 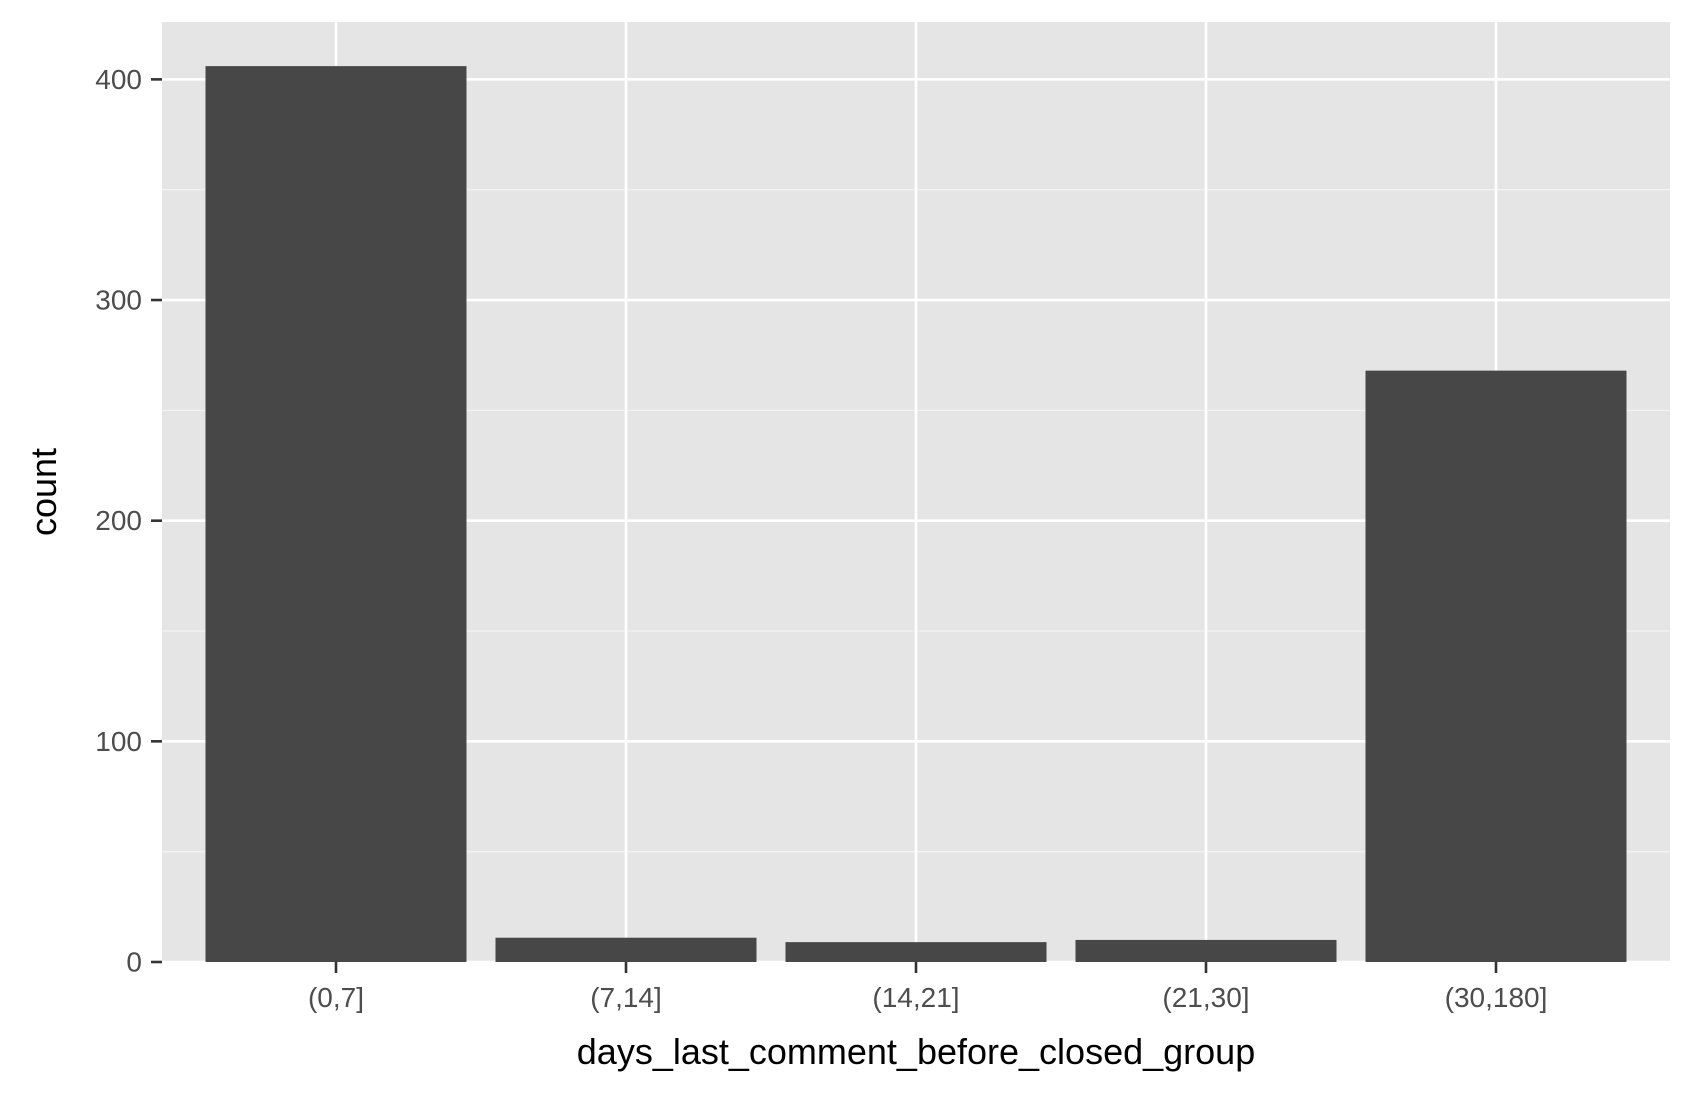 I want to click on y-tick-label: 400, so click(x=118, y=79).